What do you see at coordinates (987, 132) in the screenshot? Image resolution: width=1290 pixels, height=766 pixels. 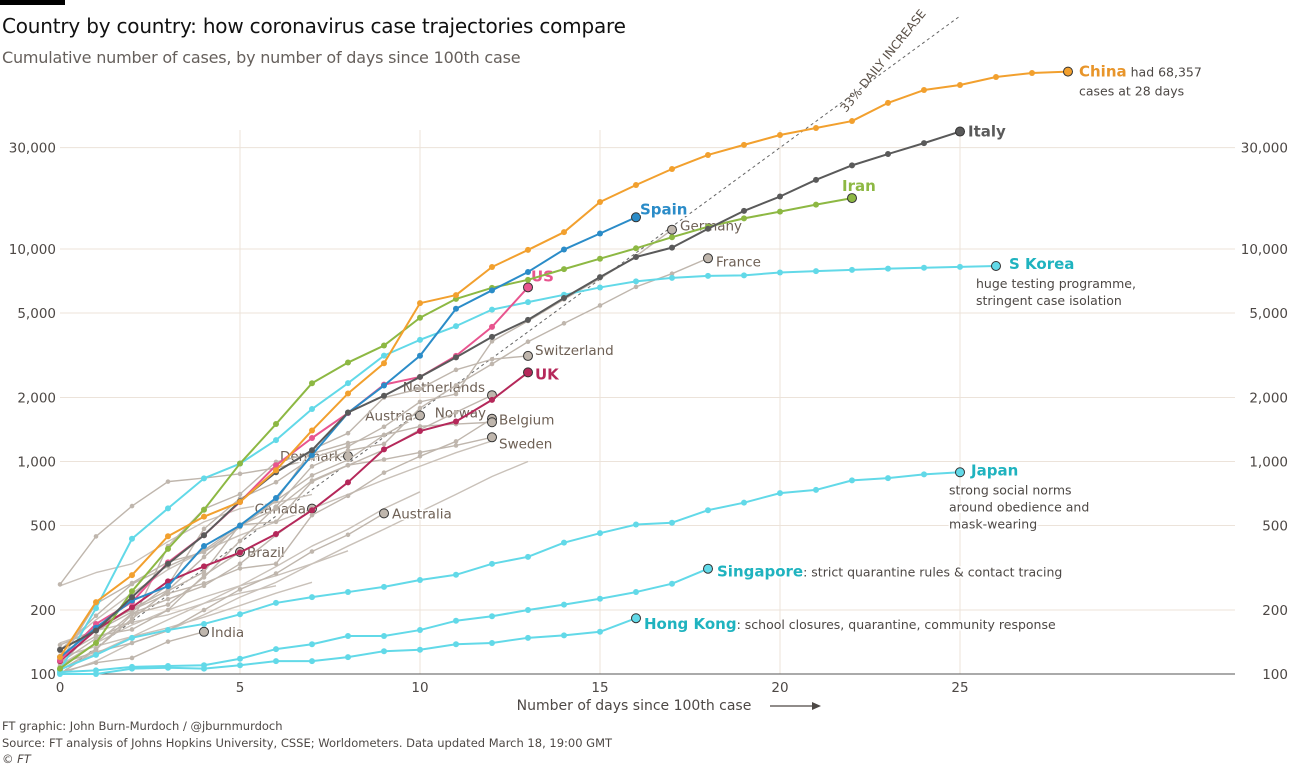 I see `series-label-text: Italy` at bounding box center [987, 132].